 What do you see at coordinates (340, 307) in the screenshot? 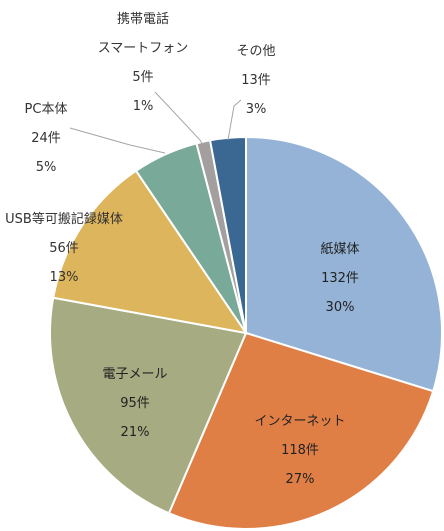
I see `slice-percent-paper: 30%` at bounding box center [340, 307].